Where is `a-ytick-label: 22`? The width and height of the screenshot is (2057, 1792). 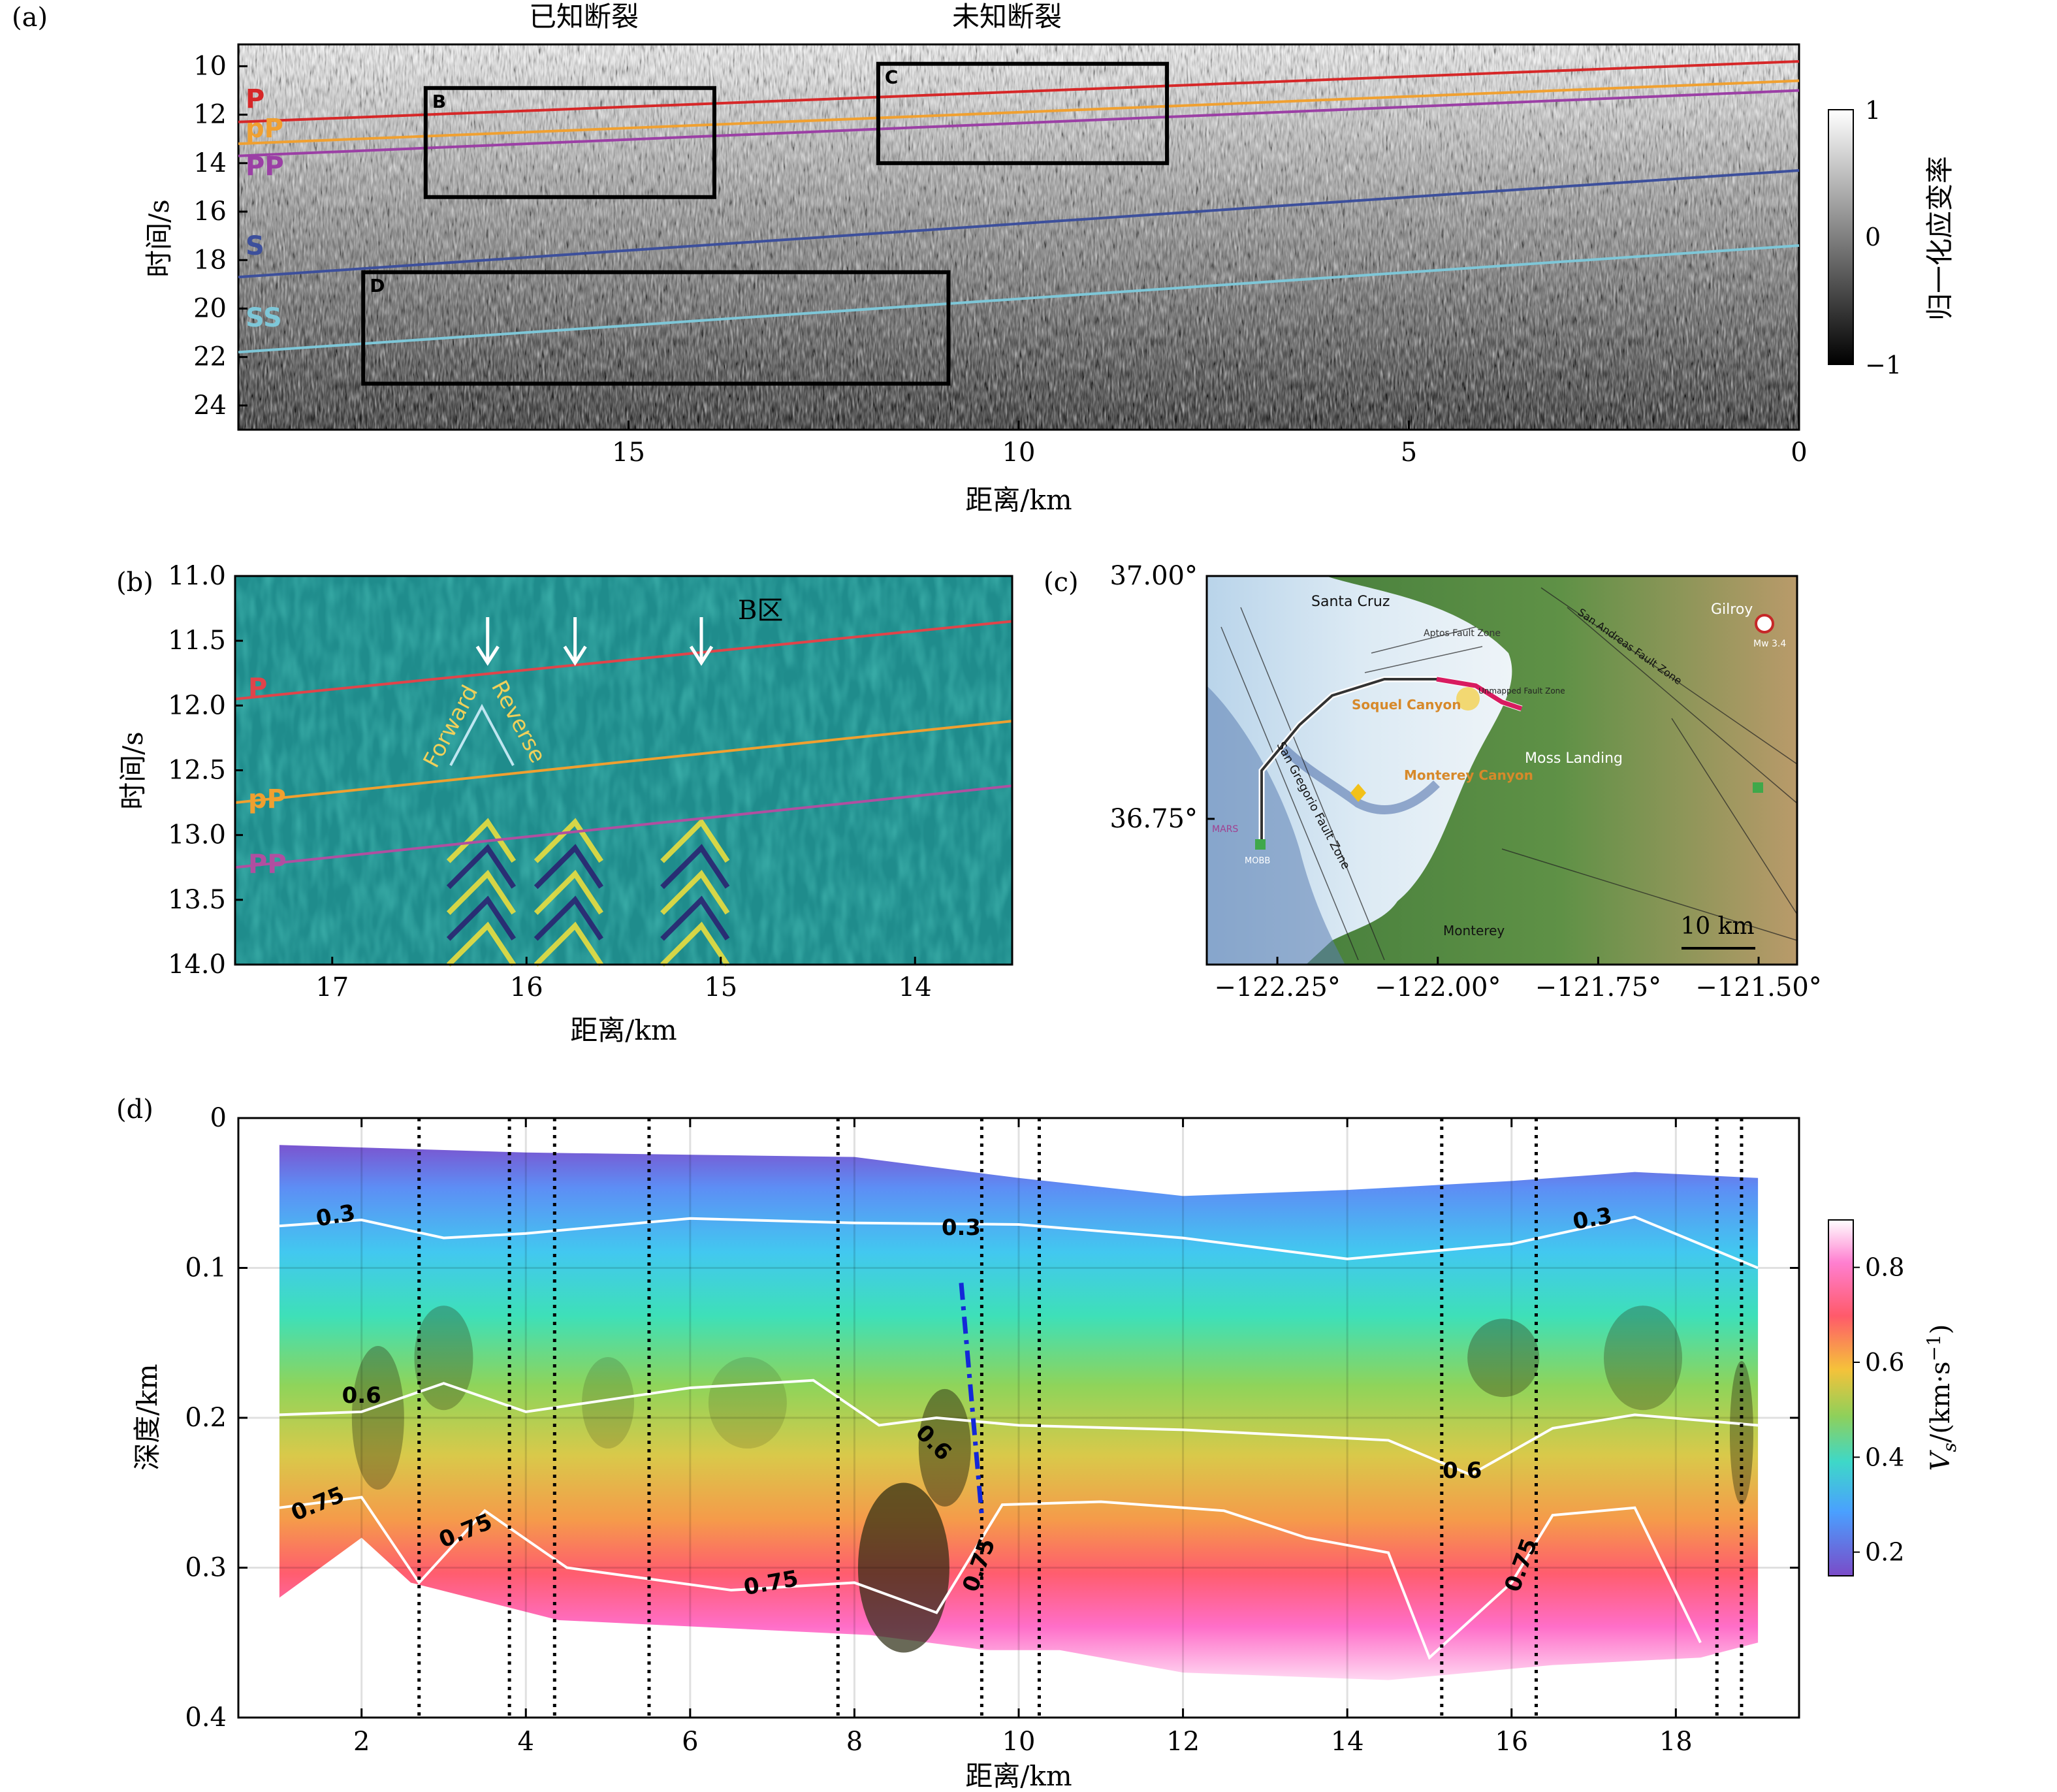 a-ytick-label: 22 is located at coordinates (210, 357).